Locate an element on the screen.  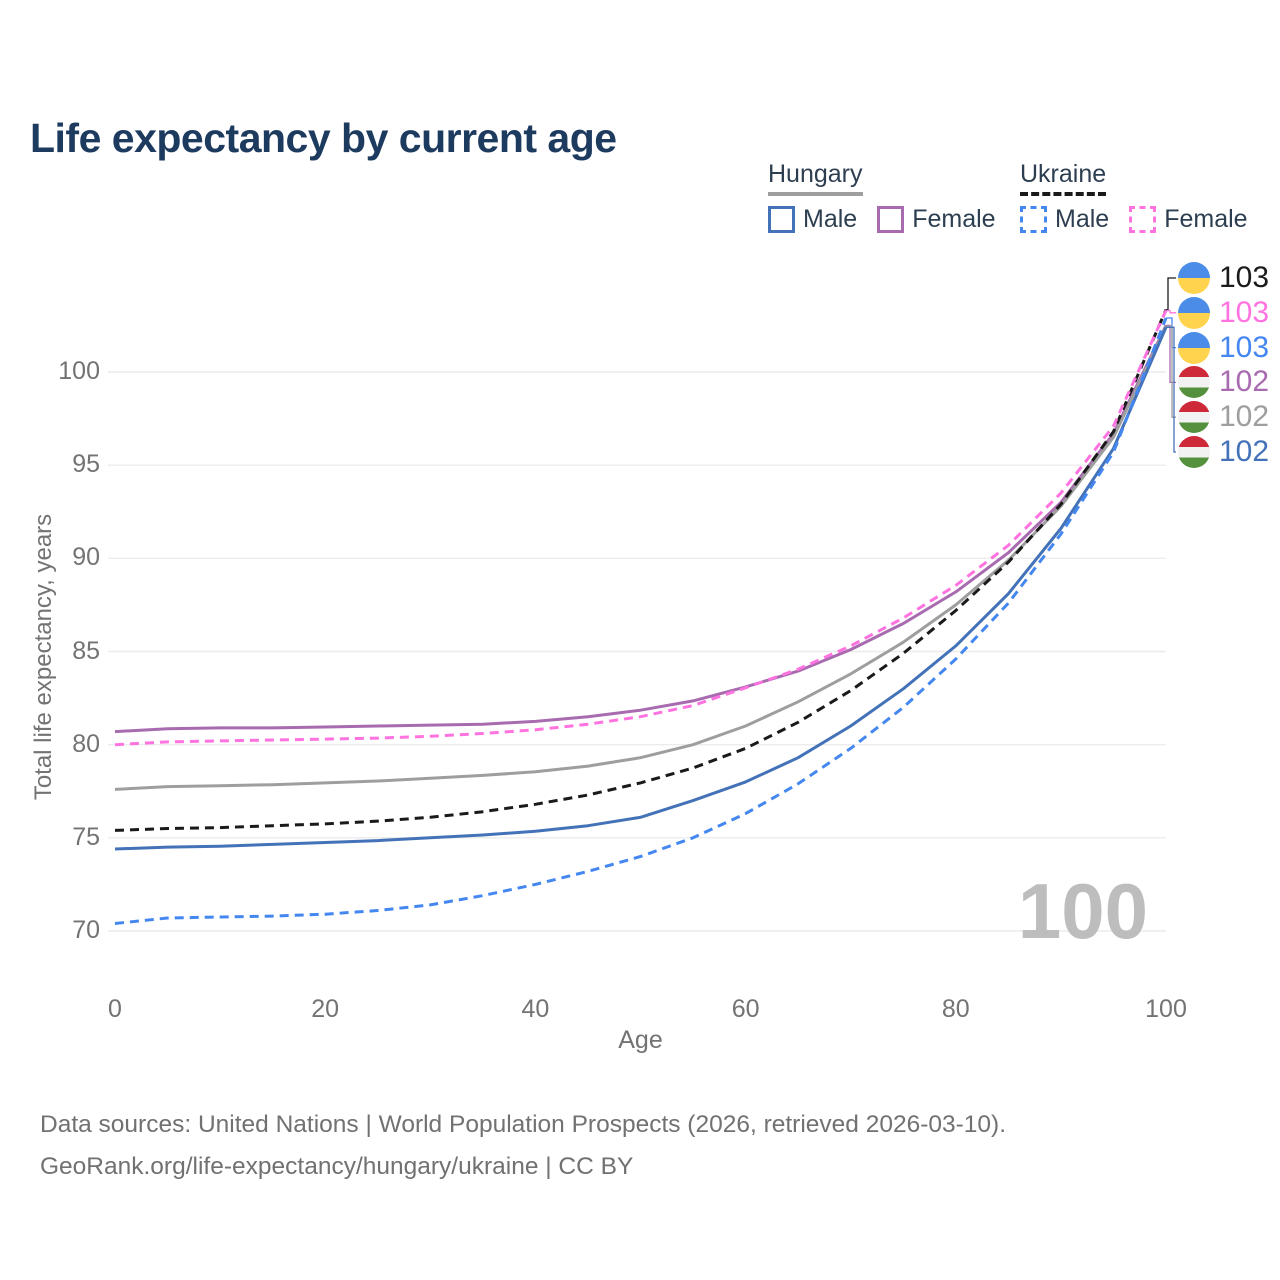
legend-item-hungary-male: Male is located at coordinates (812, 219).